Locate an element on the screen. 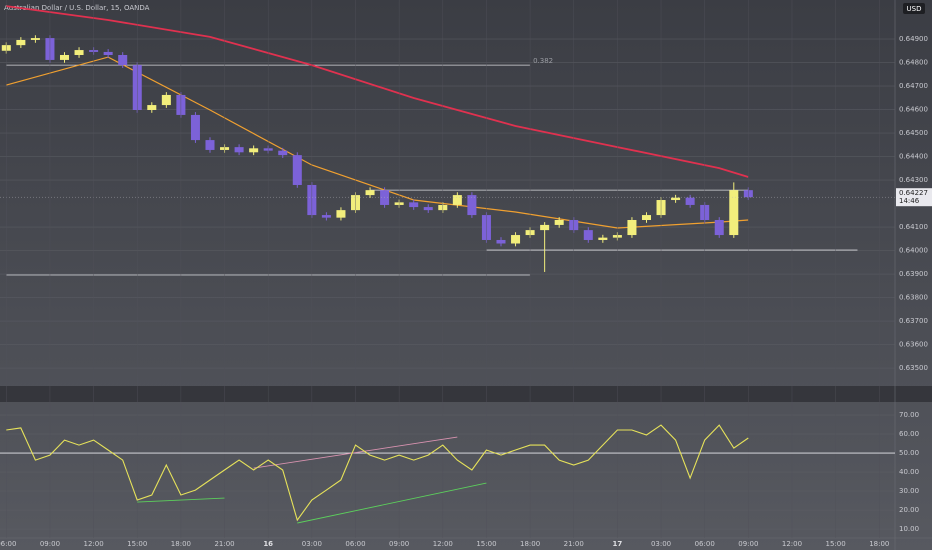 The image size is (932, 550). y-tick-label: 40.00 is located at coordinates (909, 472).